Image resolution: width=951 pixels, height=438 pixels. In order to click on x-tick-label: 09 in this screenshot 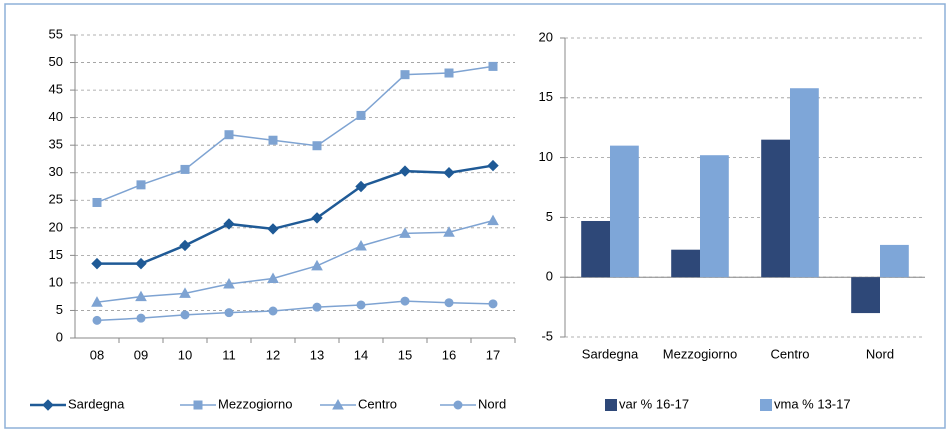, I will do `click(141, 354)`.